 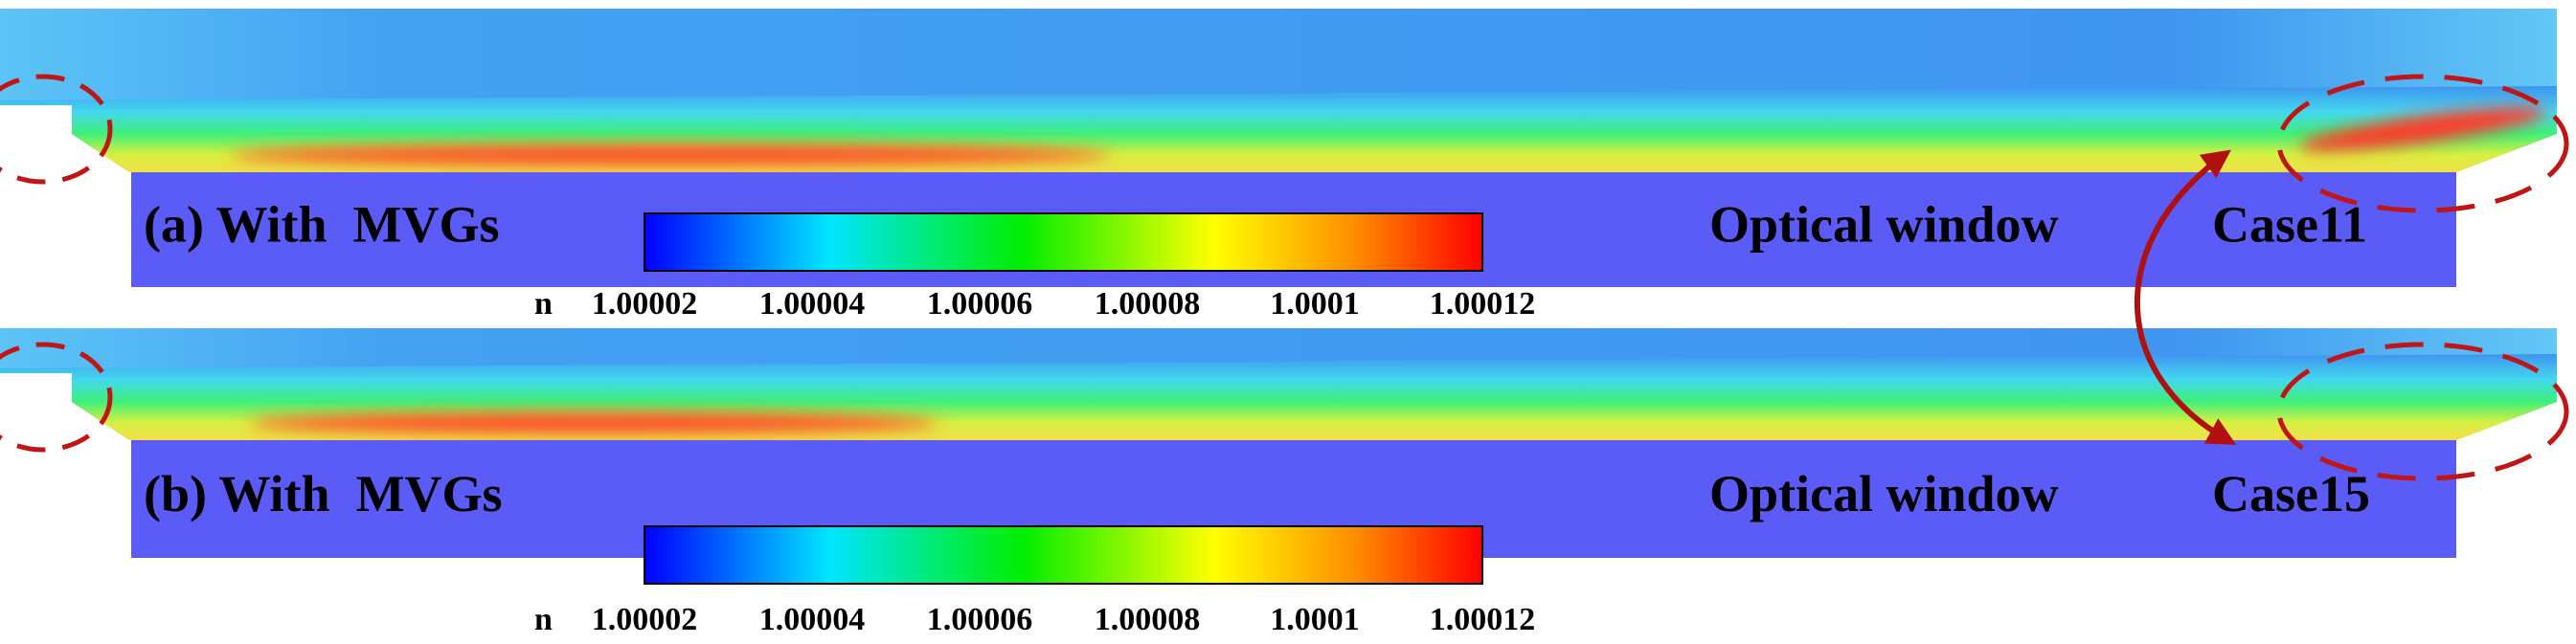 What do you see at coordinates (323, 493) in the screenshot?
I see `panel-label: (b) With MVGs` at bounding box center [323, 493].